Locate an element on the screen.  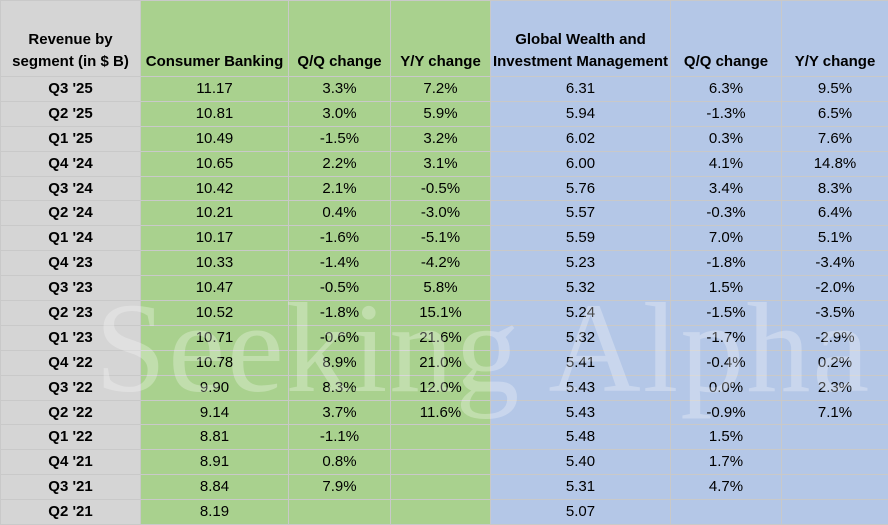
cell-gwim-qq: -1.5% is located at coordinates (726, 313).